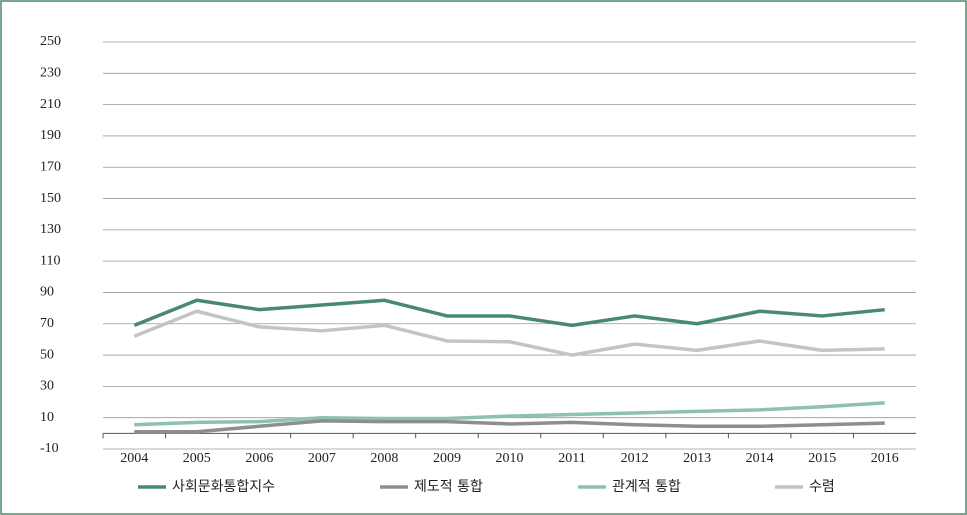 This screenshot has height=515, width=967. I want to click on y-tick-label: 150, so click(50, 198).